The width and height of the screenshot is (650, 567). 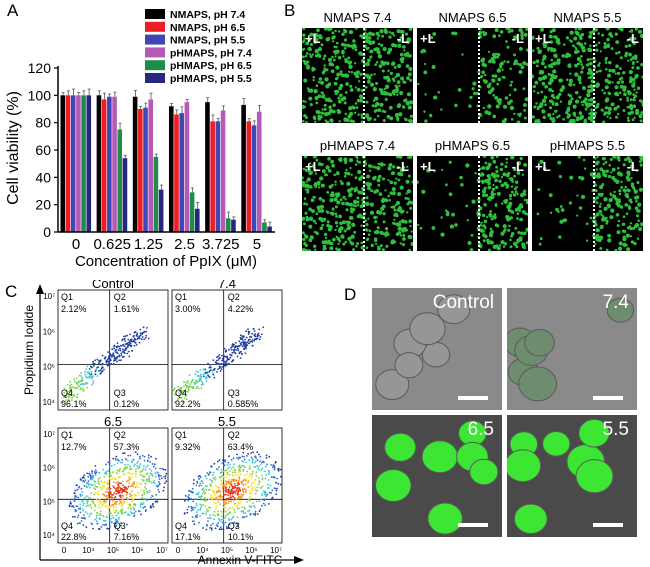 I want to click on quadrant-value: 4.22%, so click(x=241, y=309).